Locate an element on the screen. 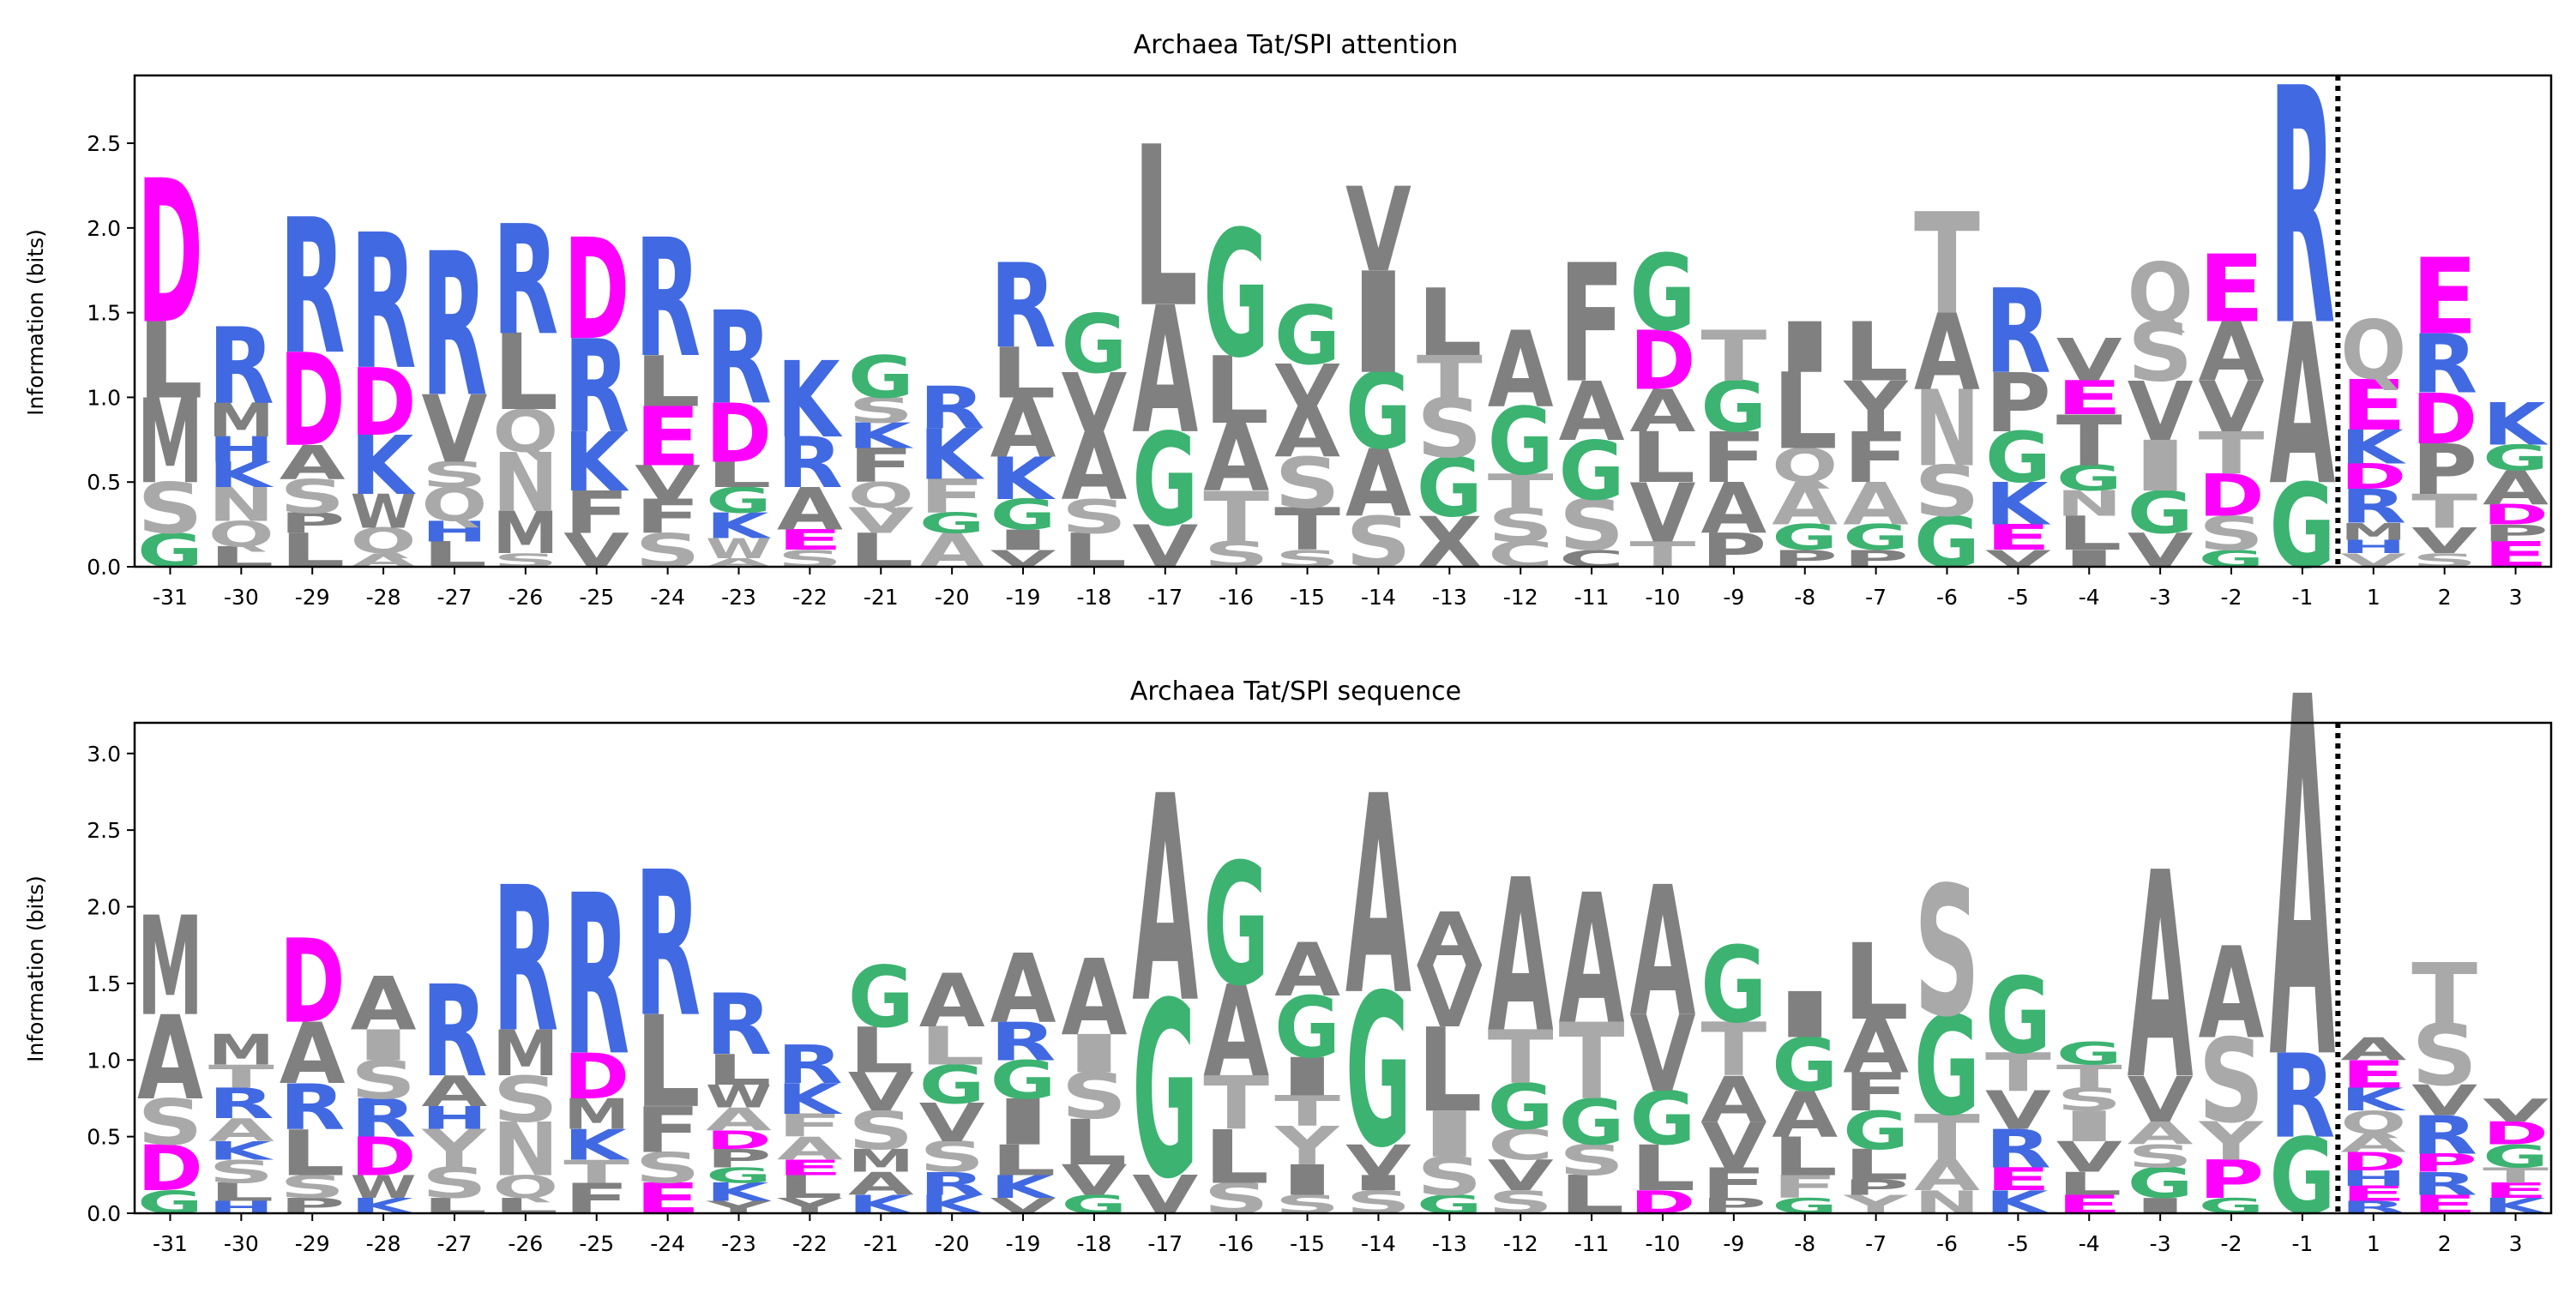 The height and width of the screenshot is (1293, 2576). x-tick-label: -6 is located at coordinates (1947, 1243).